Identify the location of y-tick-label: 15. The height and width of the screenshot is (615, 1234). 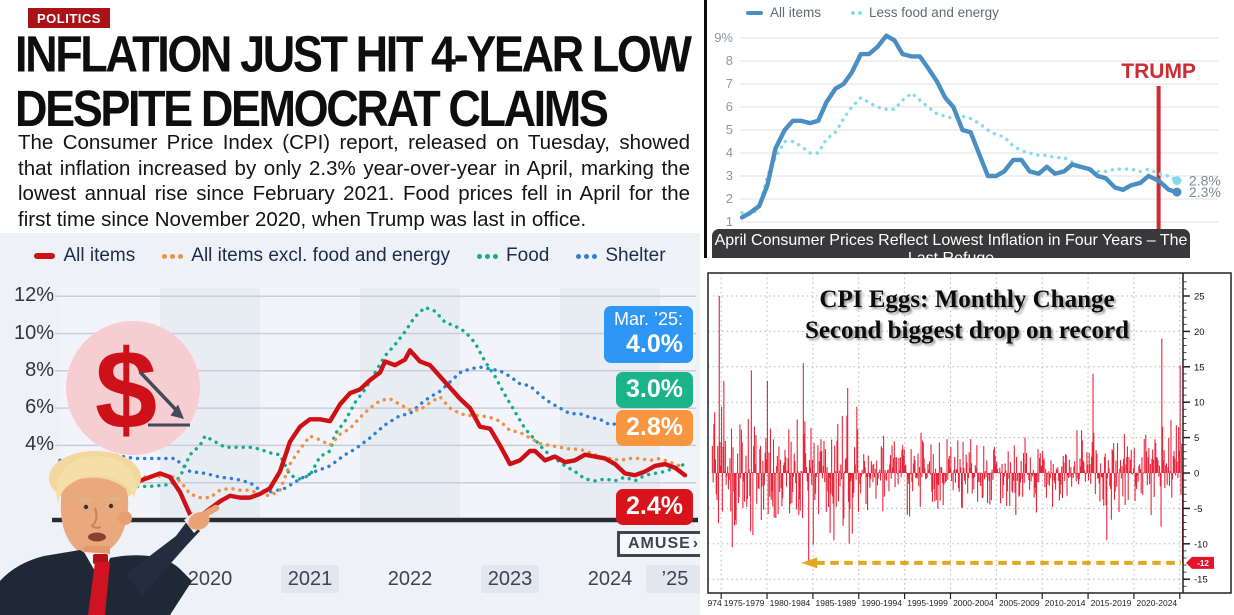
(1199, 367).